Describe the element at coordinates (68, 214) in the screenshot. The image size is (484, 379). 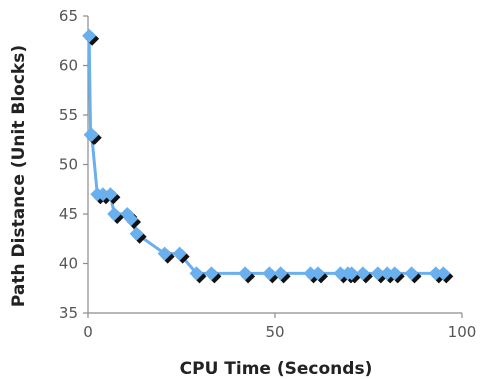
I see `y-tick-label: 45` at that location.